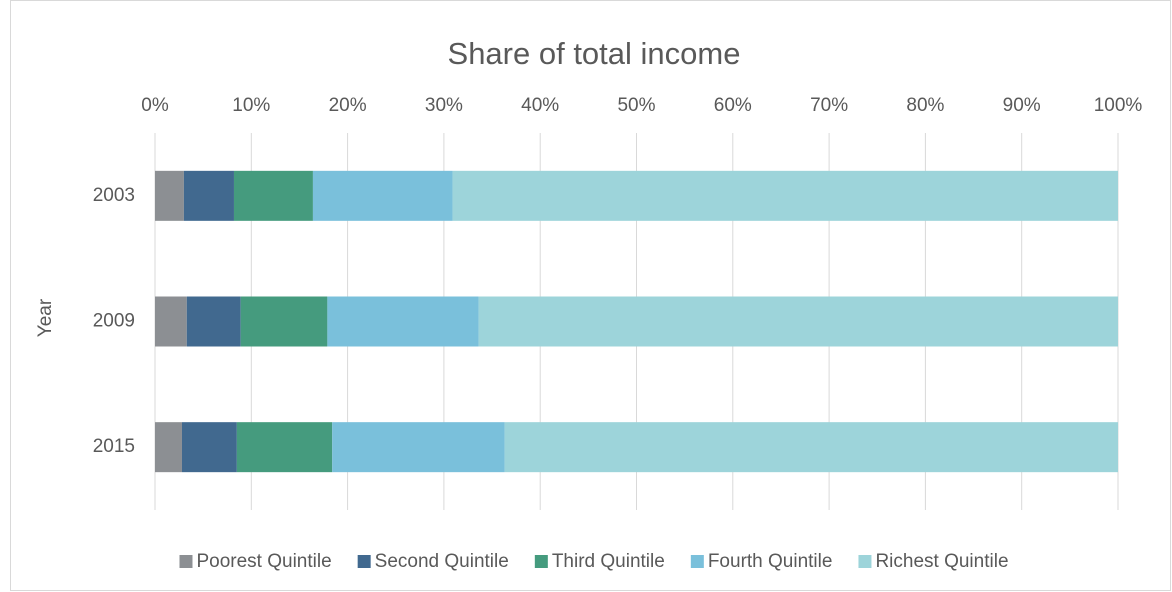 The image size is (1172, 592). I want to click on x-tick-label: 20%, so click(348, 105).